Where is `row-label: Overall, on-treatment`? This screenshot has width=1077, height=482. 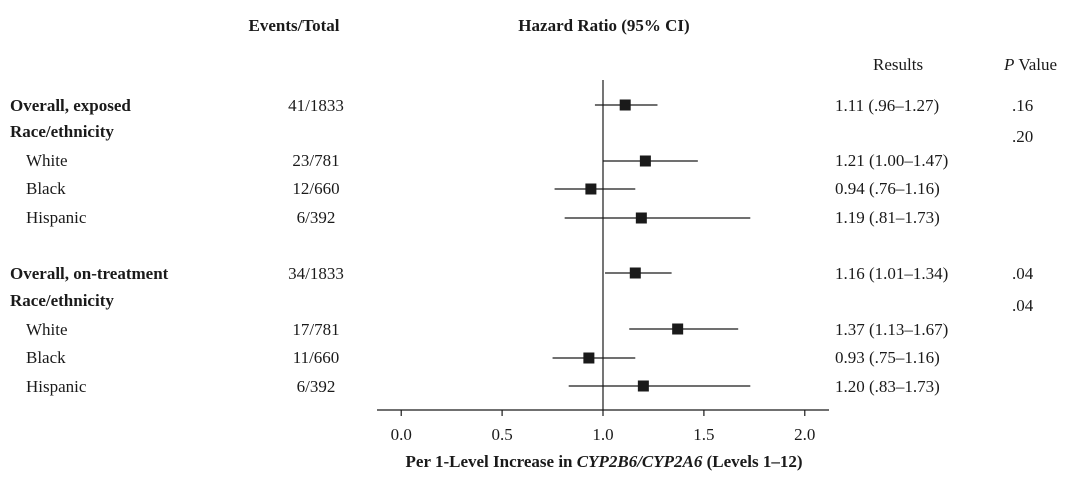
row-label: Overall, on-treatment is located at coordinates (89, 273).